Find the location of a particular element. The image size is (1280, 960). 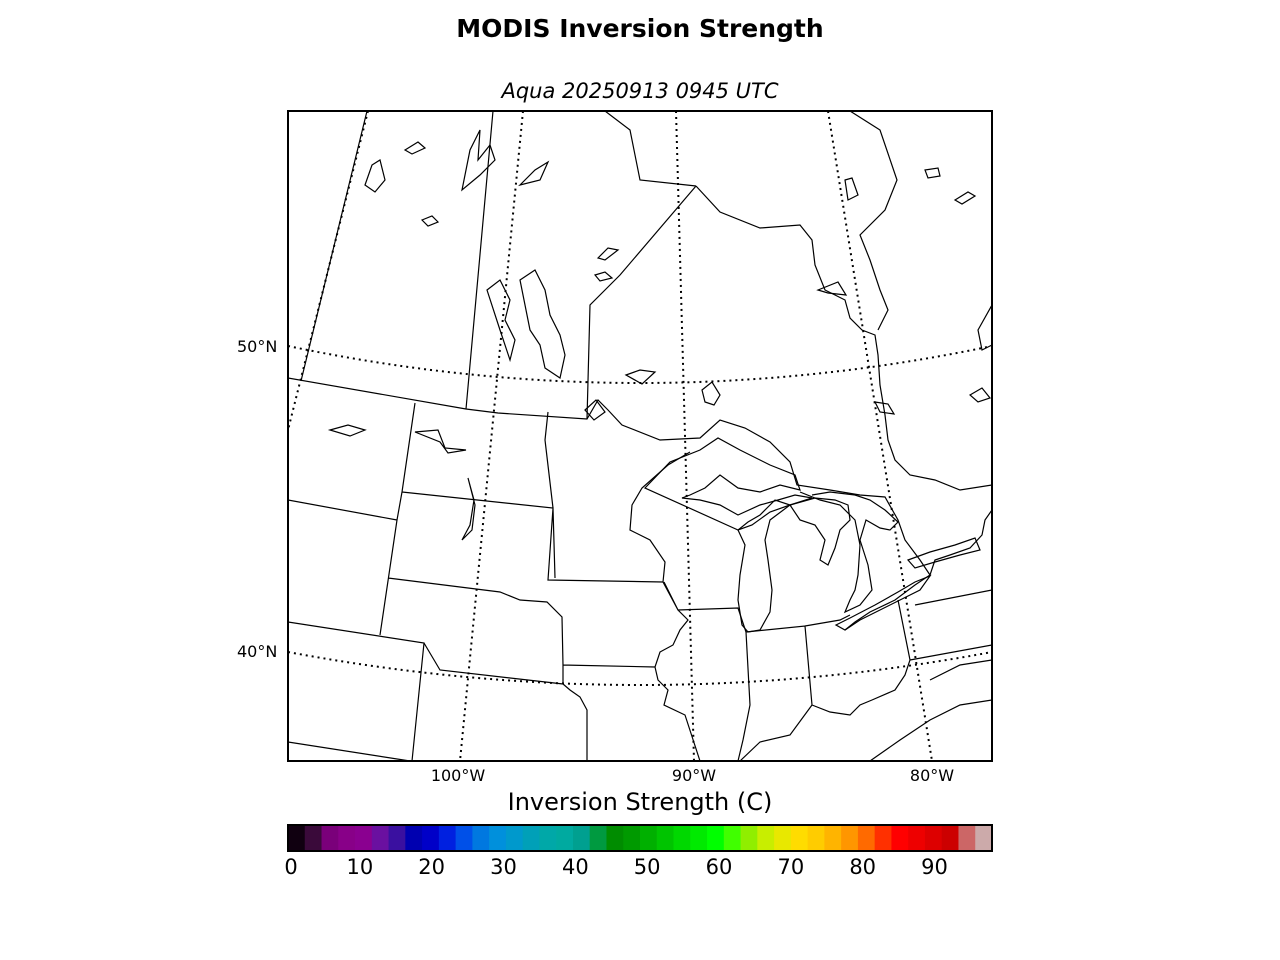

colorbar-tick-label: 30 is located at coordinates (503, 867).